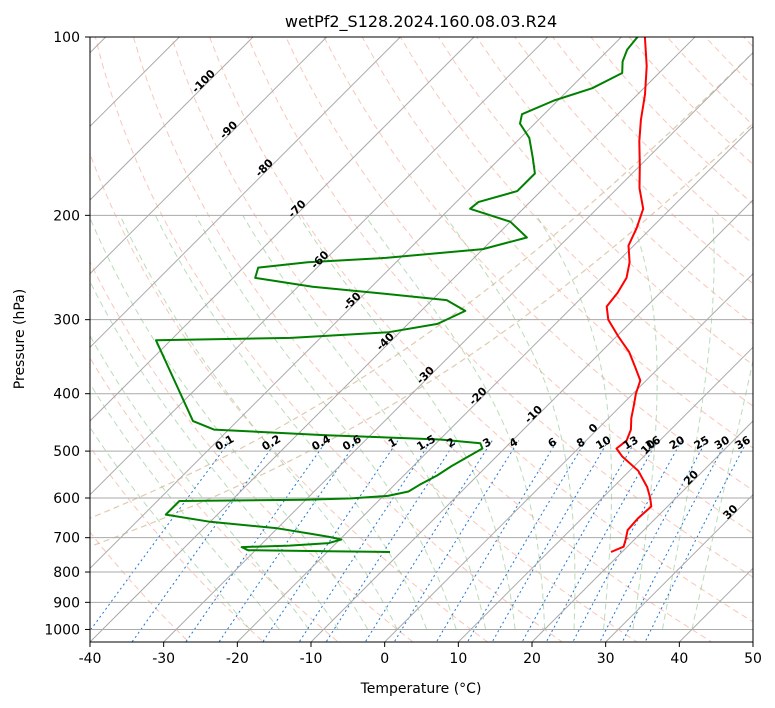 The width and height of the screenshot is (775, 708). Describe the element at coordinates (66, 452) in the screenshot. I see `y-tick-label: 500` at that location.